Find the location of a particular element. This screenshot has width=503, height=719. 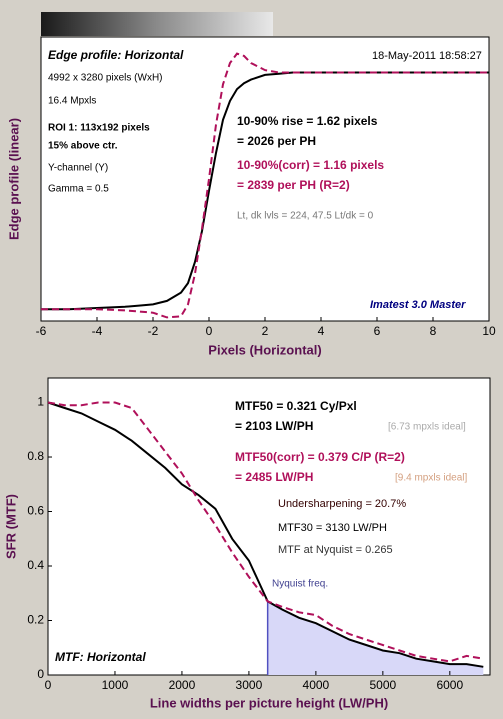

annotation: [6.73 mpxls ideal] is located at coordinates (427, 427).